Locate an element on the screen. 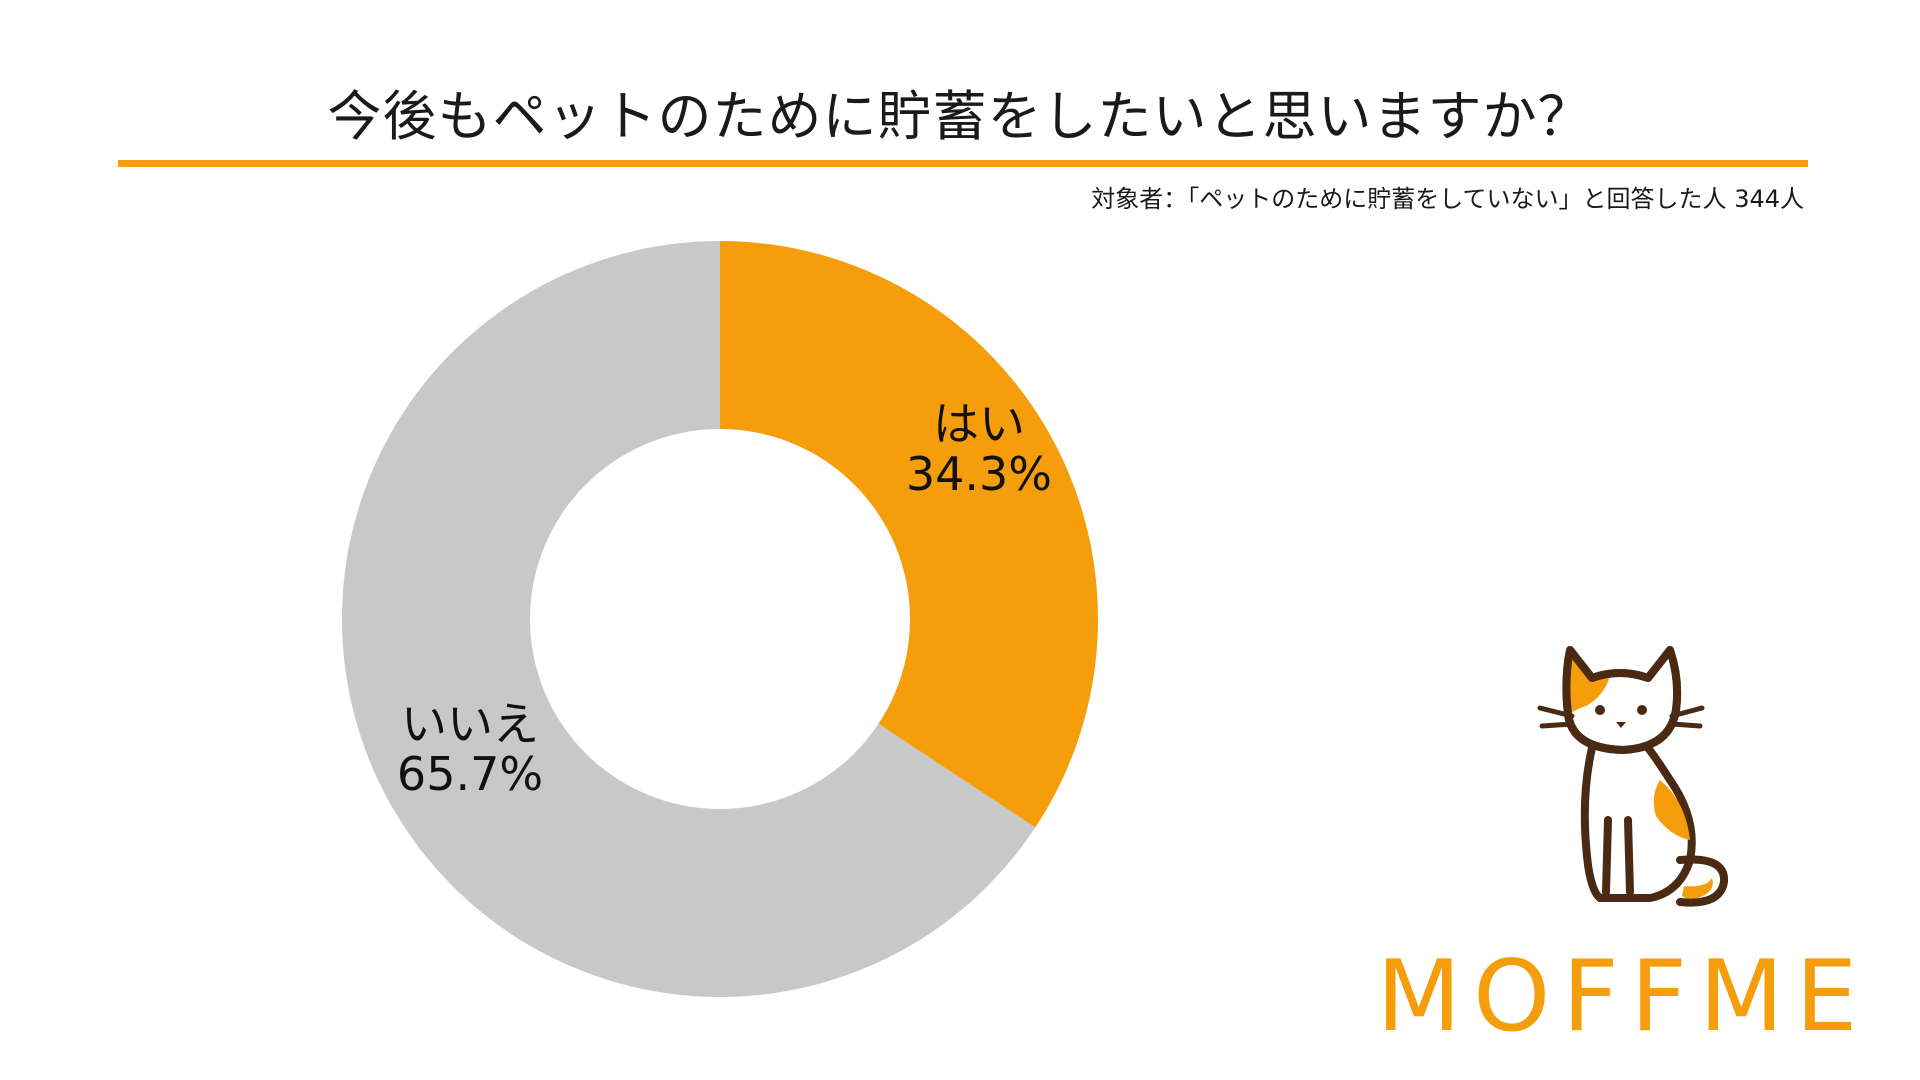  slice-label-name: はい is located at coordinates (979, 424).